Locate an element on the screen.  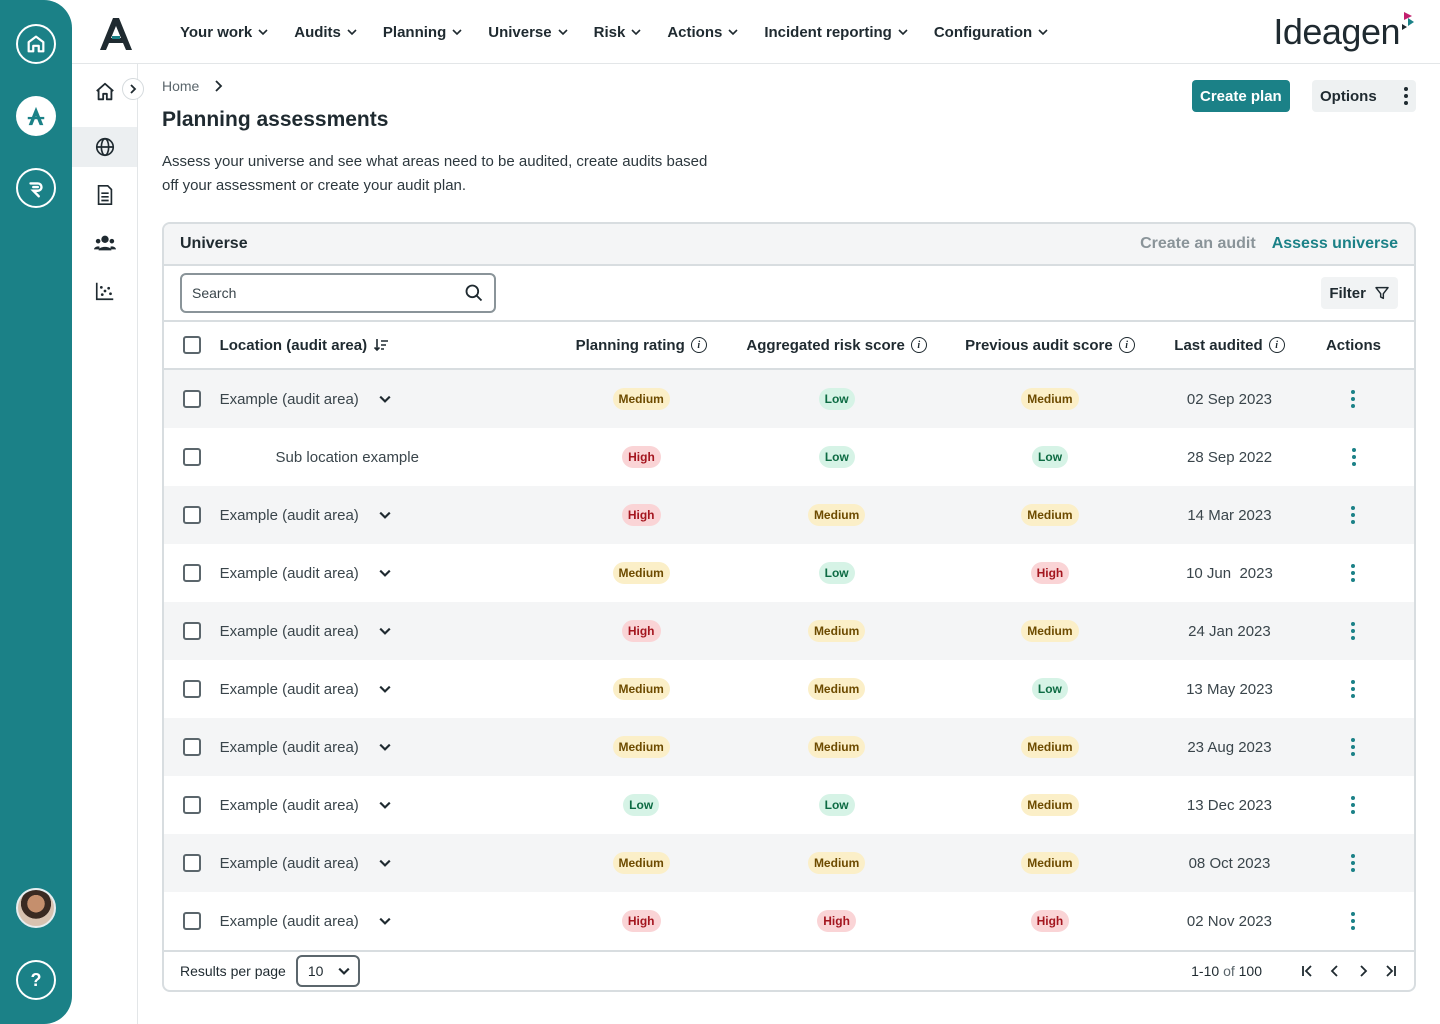
tab-assess-universe: Assess universe is located at coordinates (1334, 243).